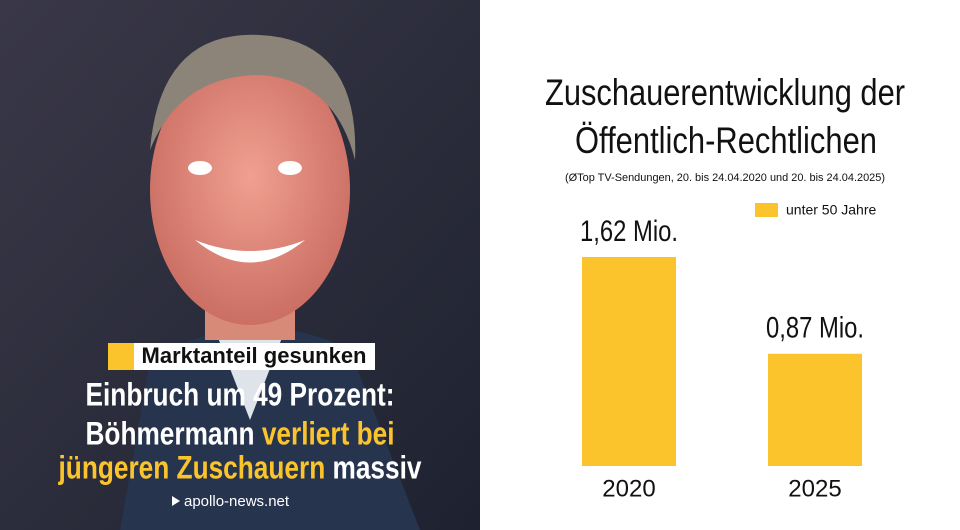  Describe the element at coordinates (121, 356) in the screenshot. I see `badge-marker` at that location.